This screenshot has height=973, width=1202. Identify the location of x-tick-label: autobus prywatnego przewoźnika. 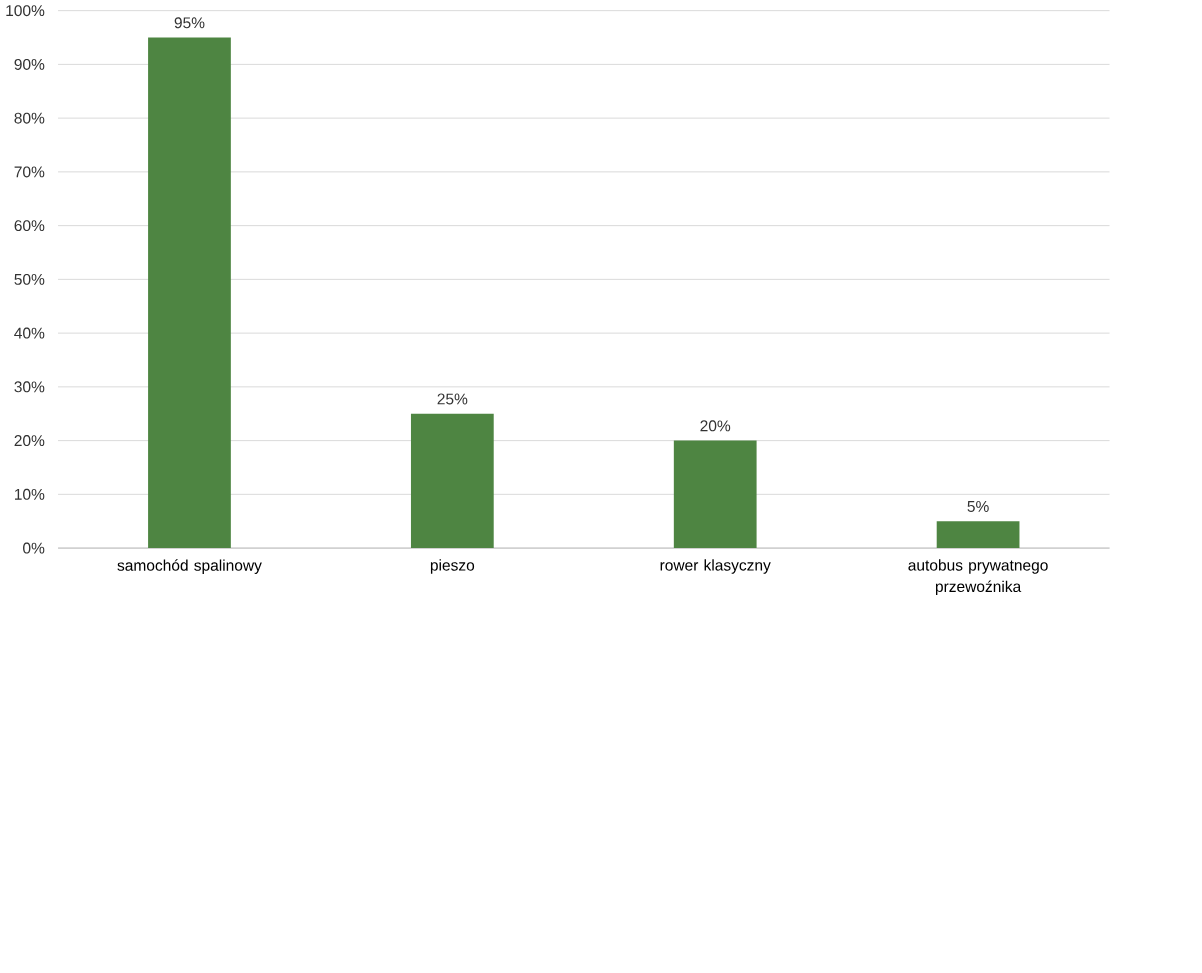
(978, 577).